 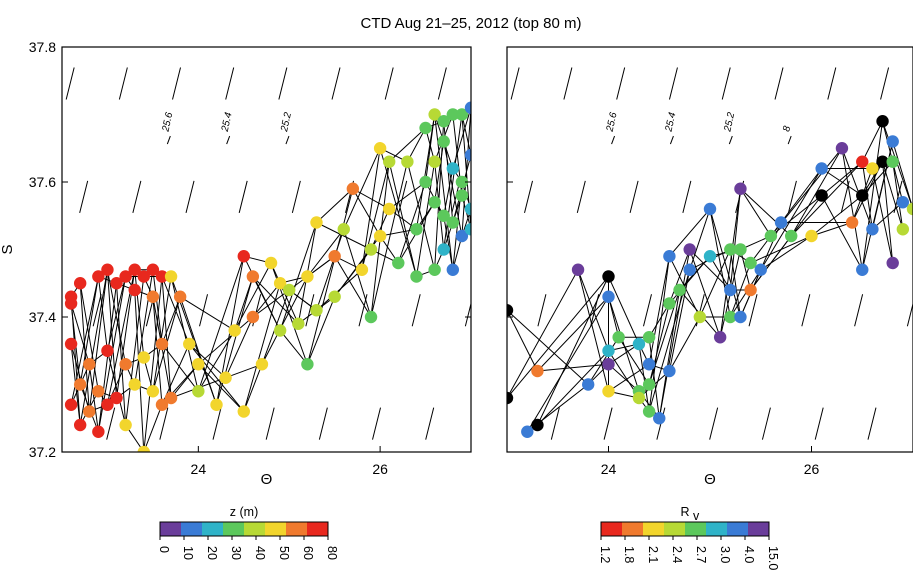 I want to click on y-axis-label: S, so click(x=8, y=249).